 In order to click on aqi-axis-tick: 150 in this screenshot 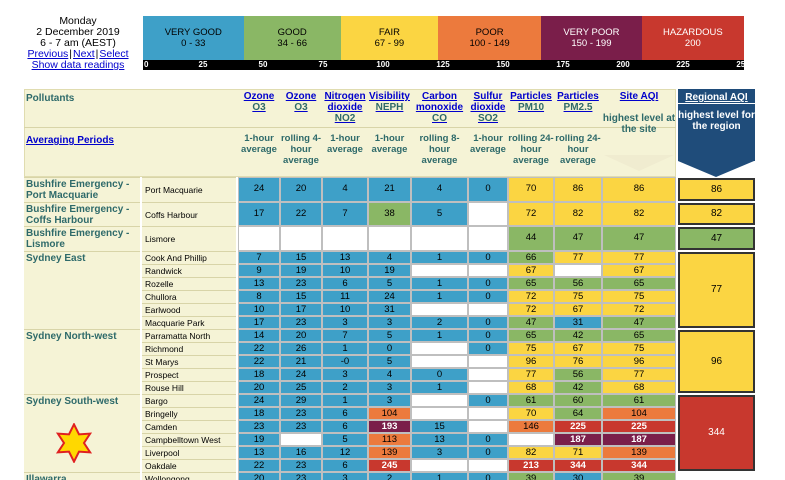, I will do `click(503, 64)`.